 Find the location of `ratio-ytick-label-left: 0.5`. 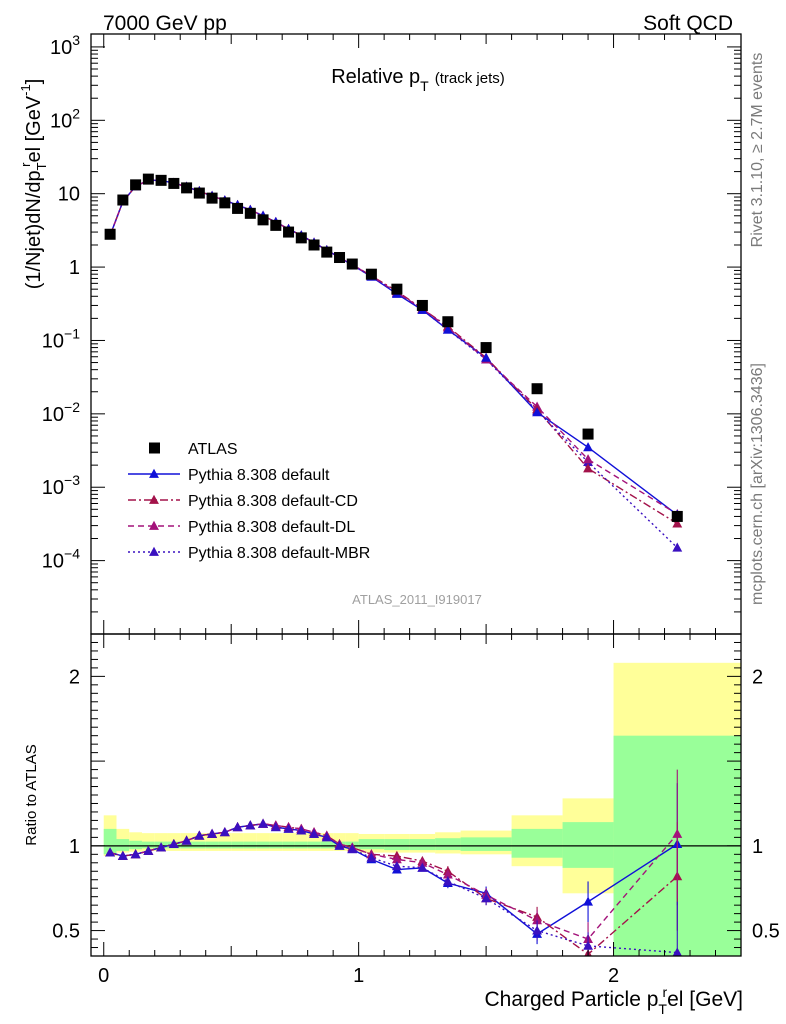

ratio-ytick-label-left: 0.5 is located at coordinates (66, 932).